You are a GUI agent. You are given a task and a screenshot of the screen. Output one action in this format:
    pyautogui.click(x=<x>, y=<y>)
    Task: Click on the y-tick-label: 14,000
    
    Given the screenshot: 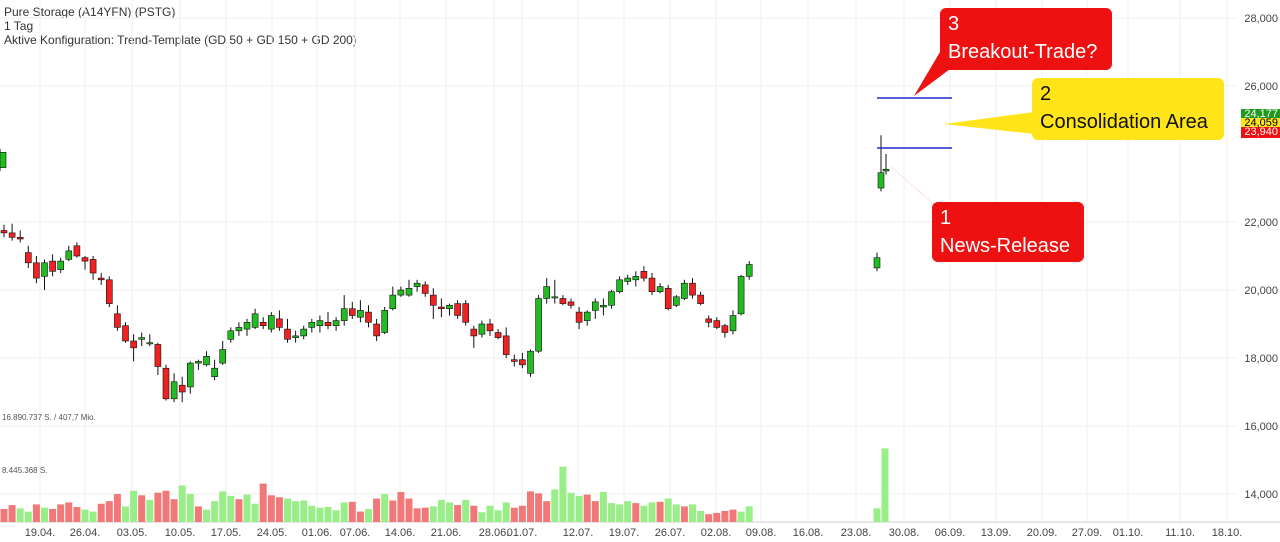 What is the action you would take?
    pyautogui.click(x=1261, y=495)
    